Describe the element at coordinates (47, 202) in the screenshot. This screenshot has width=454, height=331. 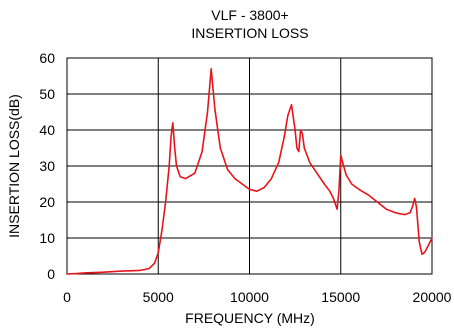
I see `y-tick-label-2: 20` at that location.